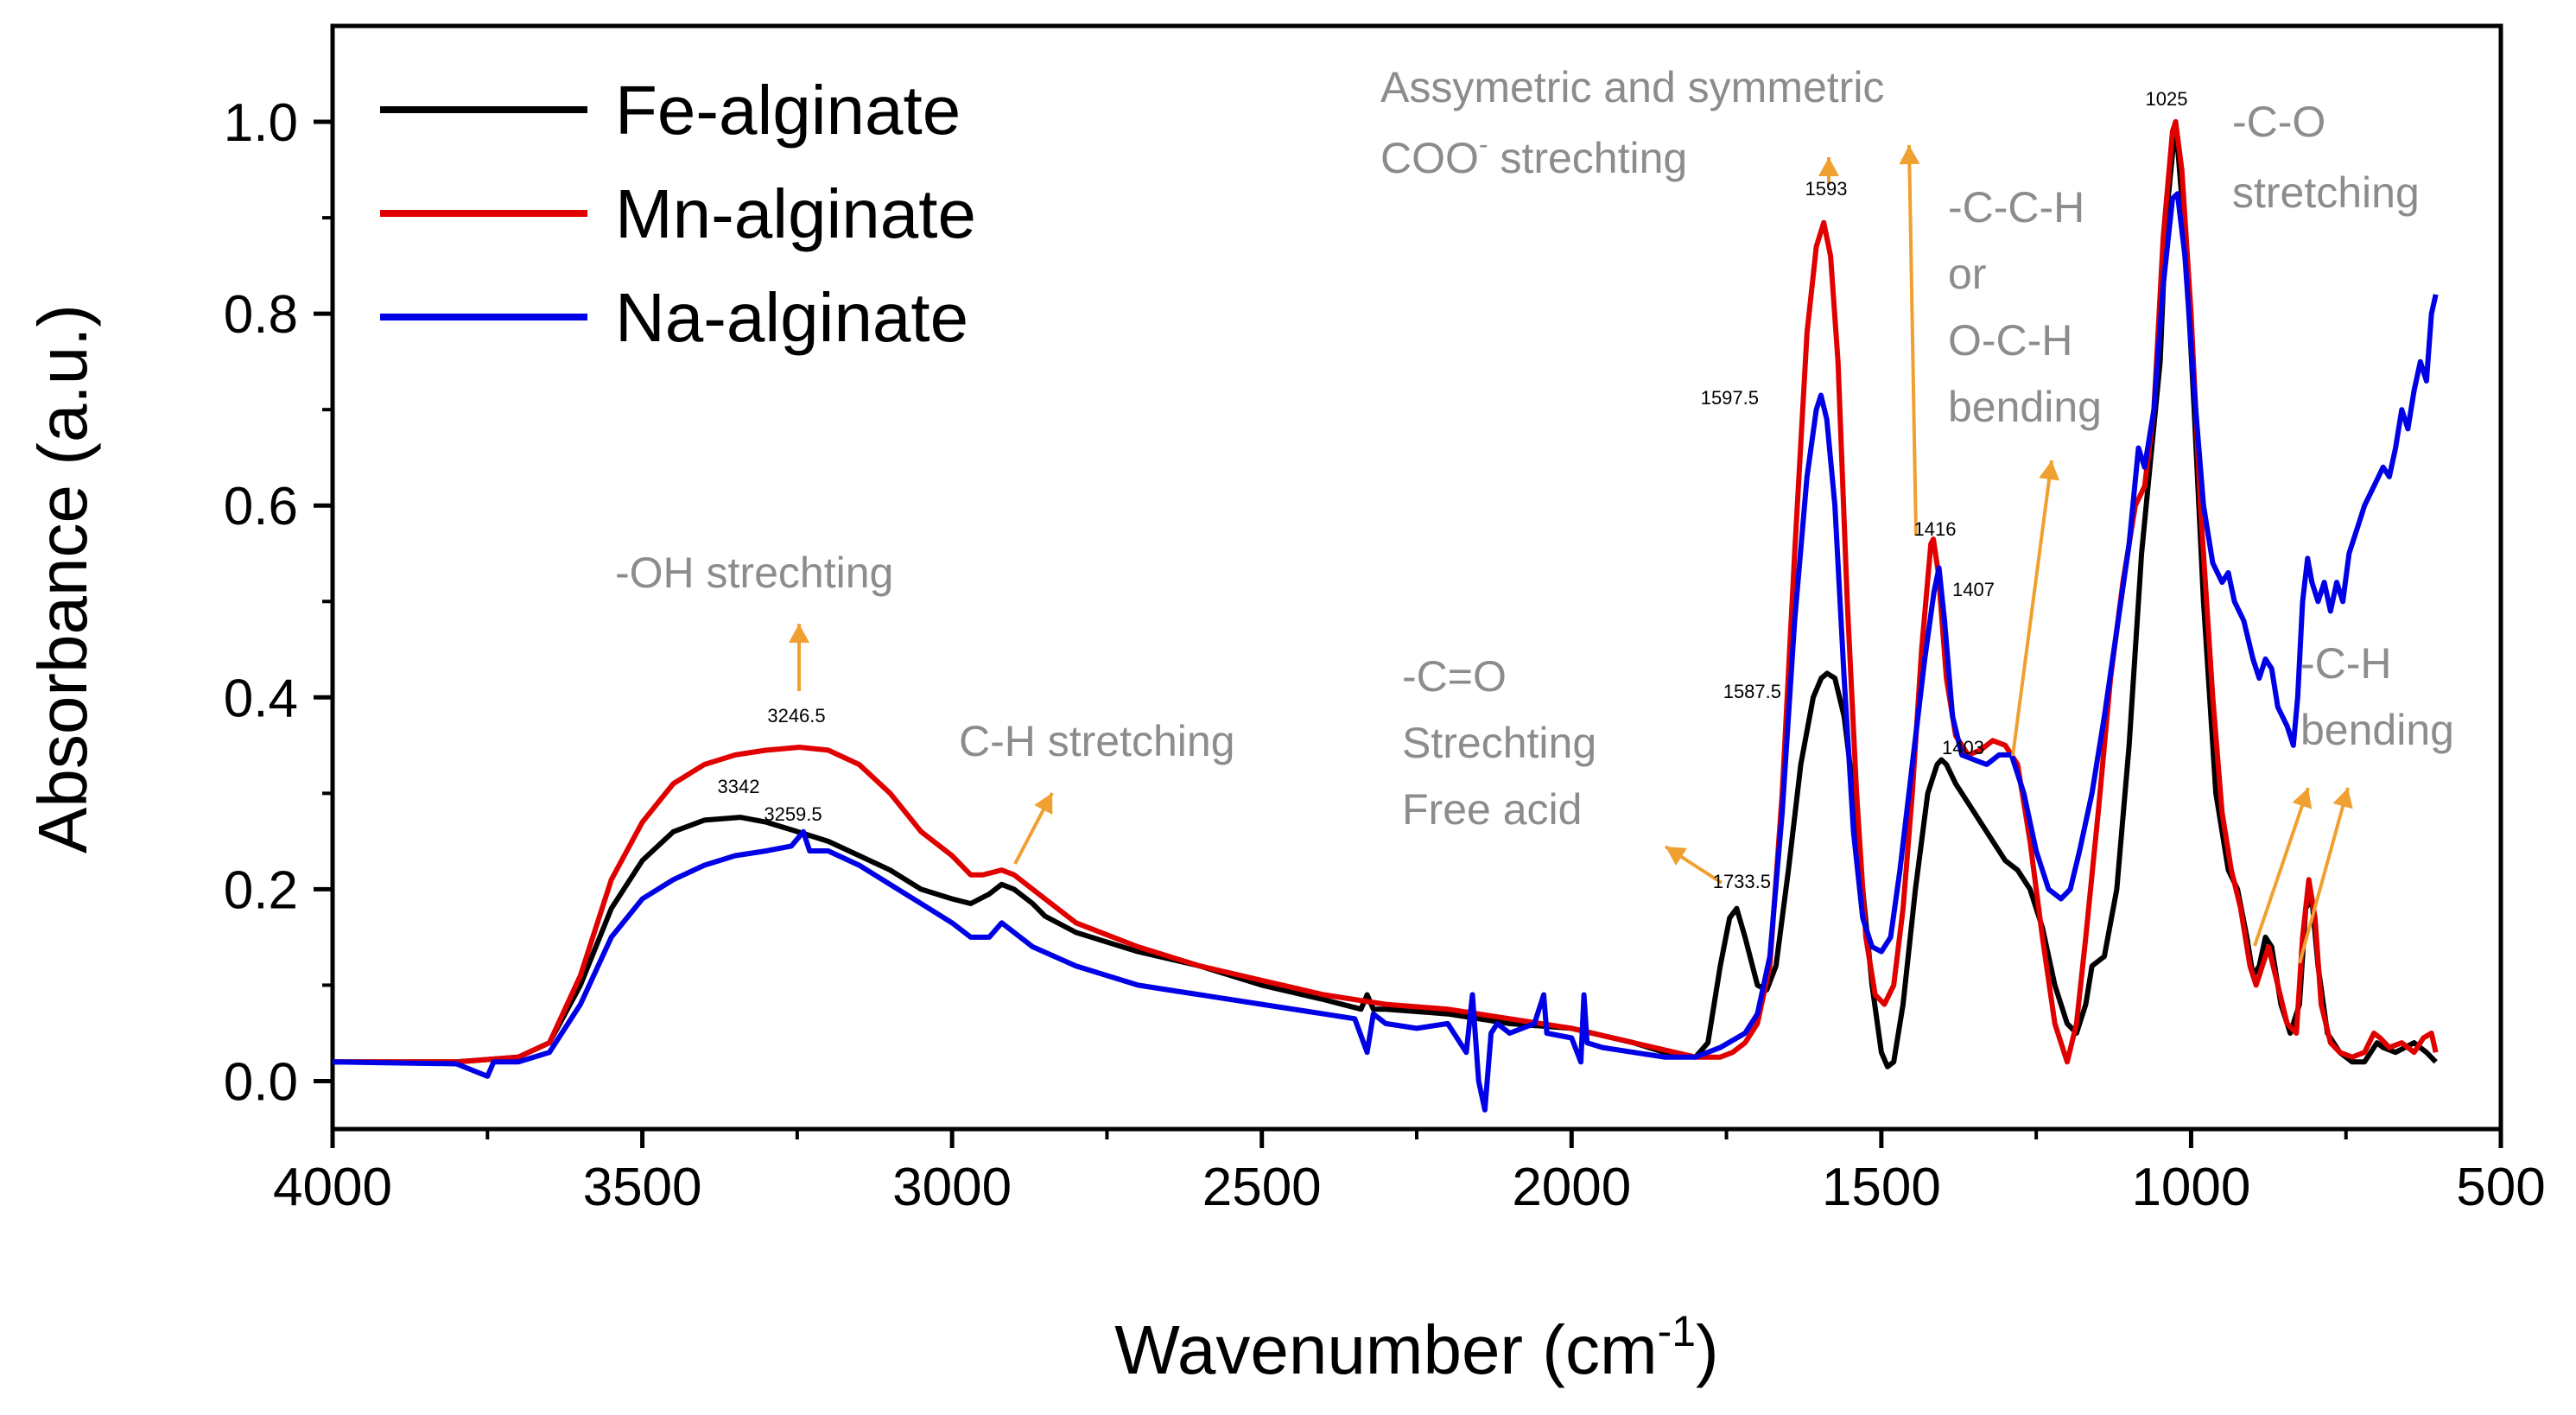 This screenshot has width=2576, height=1415. I want to click on y-tick-label: 0.6, so click(261, 507).